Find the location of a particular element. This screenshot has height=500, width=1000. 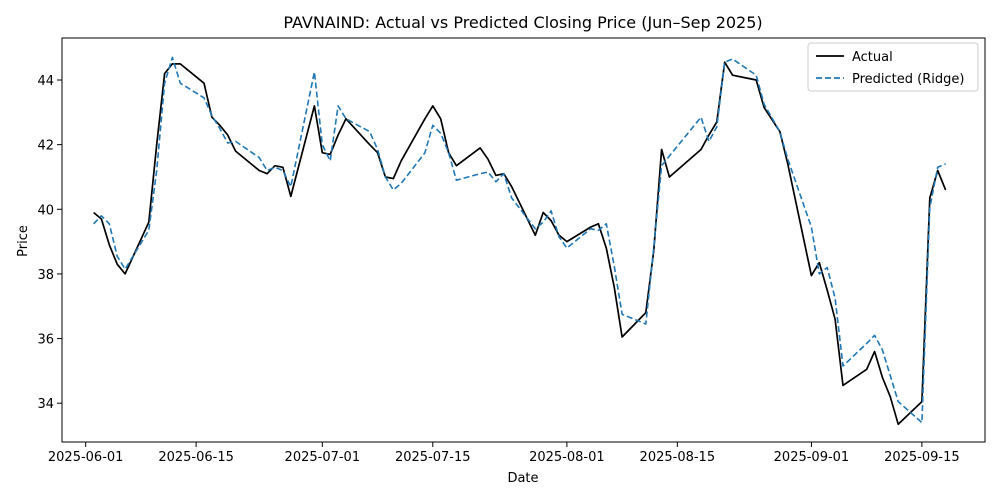

x-axis-label: Date is located at coordinates (522, 478).